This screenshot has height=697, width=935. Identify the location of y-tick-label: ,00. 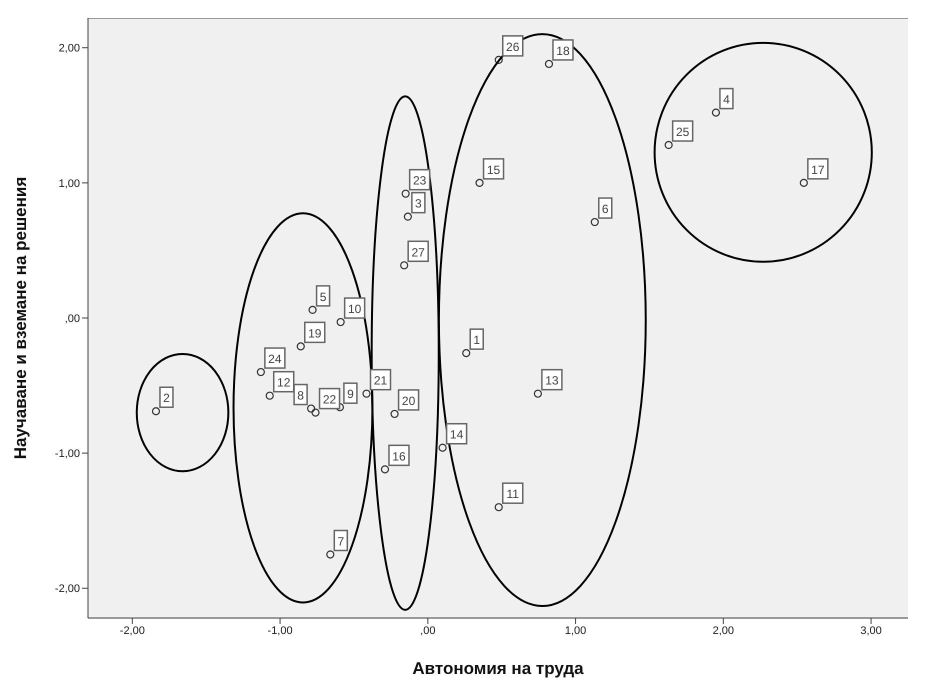
(72, 318).